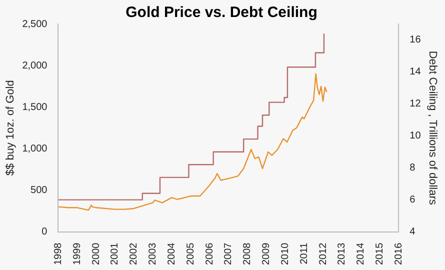  Describe the element at coordinates (45, 232) in the screenshot. I see `y-tick-label: 0` at that location.